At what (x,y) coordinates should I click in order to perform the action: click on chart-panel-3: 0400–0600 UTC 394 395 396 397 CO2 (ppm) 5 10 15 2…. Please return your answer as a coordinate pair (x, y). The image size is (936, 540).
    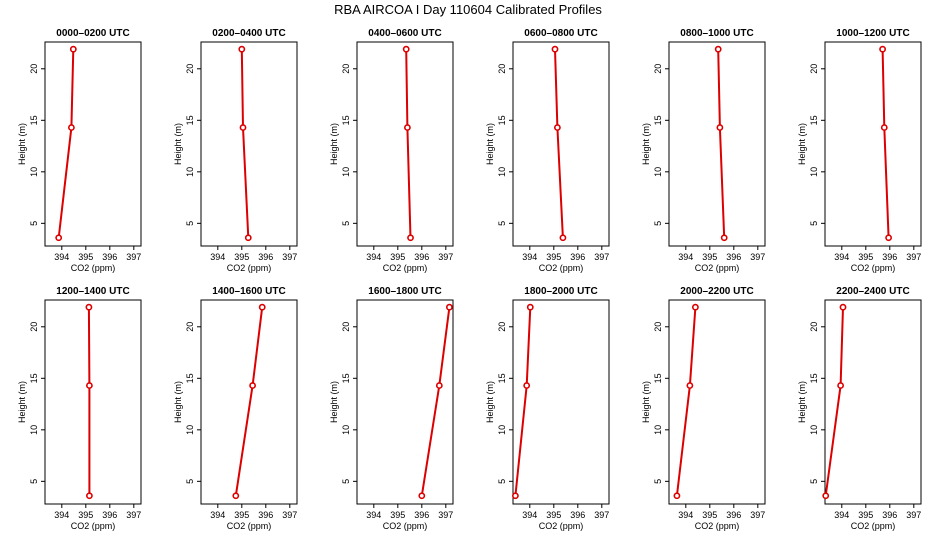
    Looking at the image, I should click on (391, 150).